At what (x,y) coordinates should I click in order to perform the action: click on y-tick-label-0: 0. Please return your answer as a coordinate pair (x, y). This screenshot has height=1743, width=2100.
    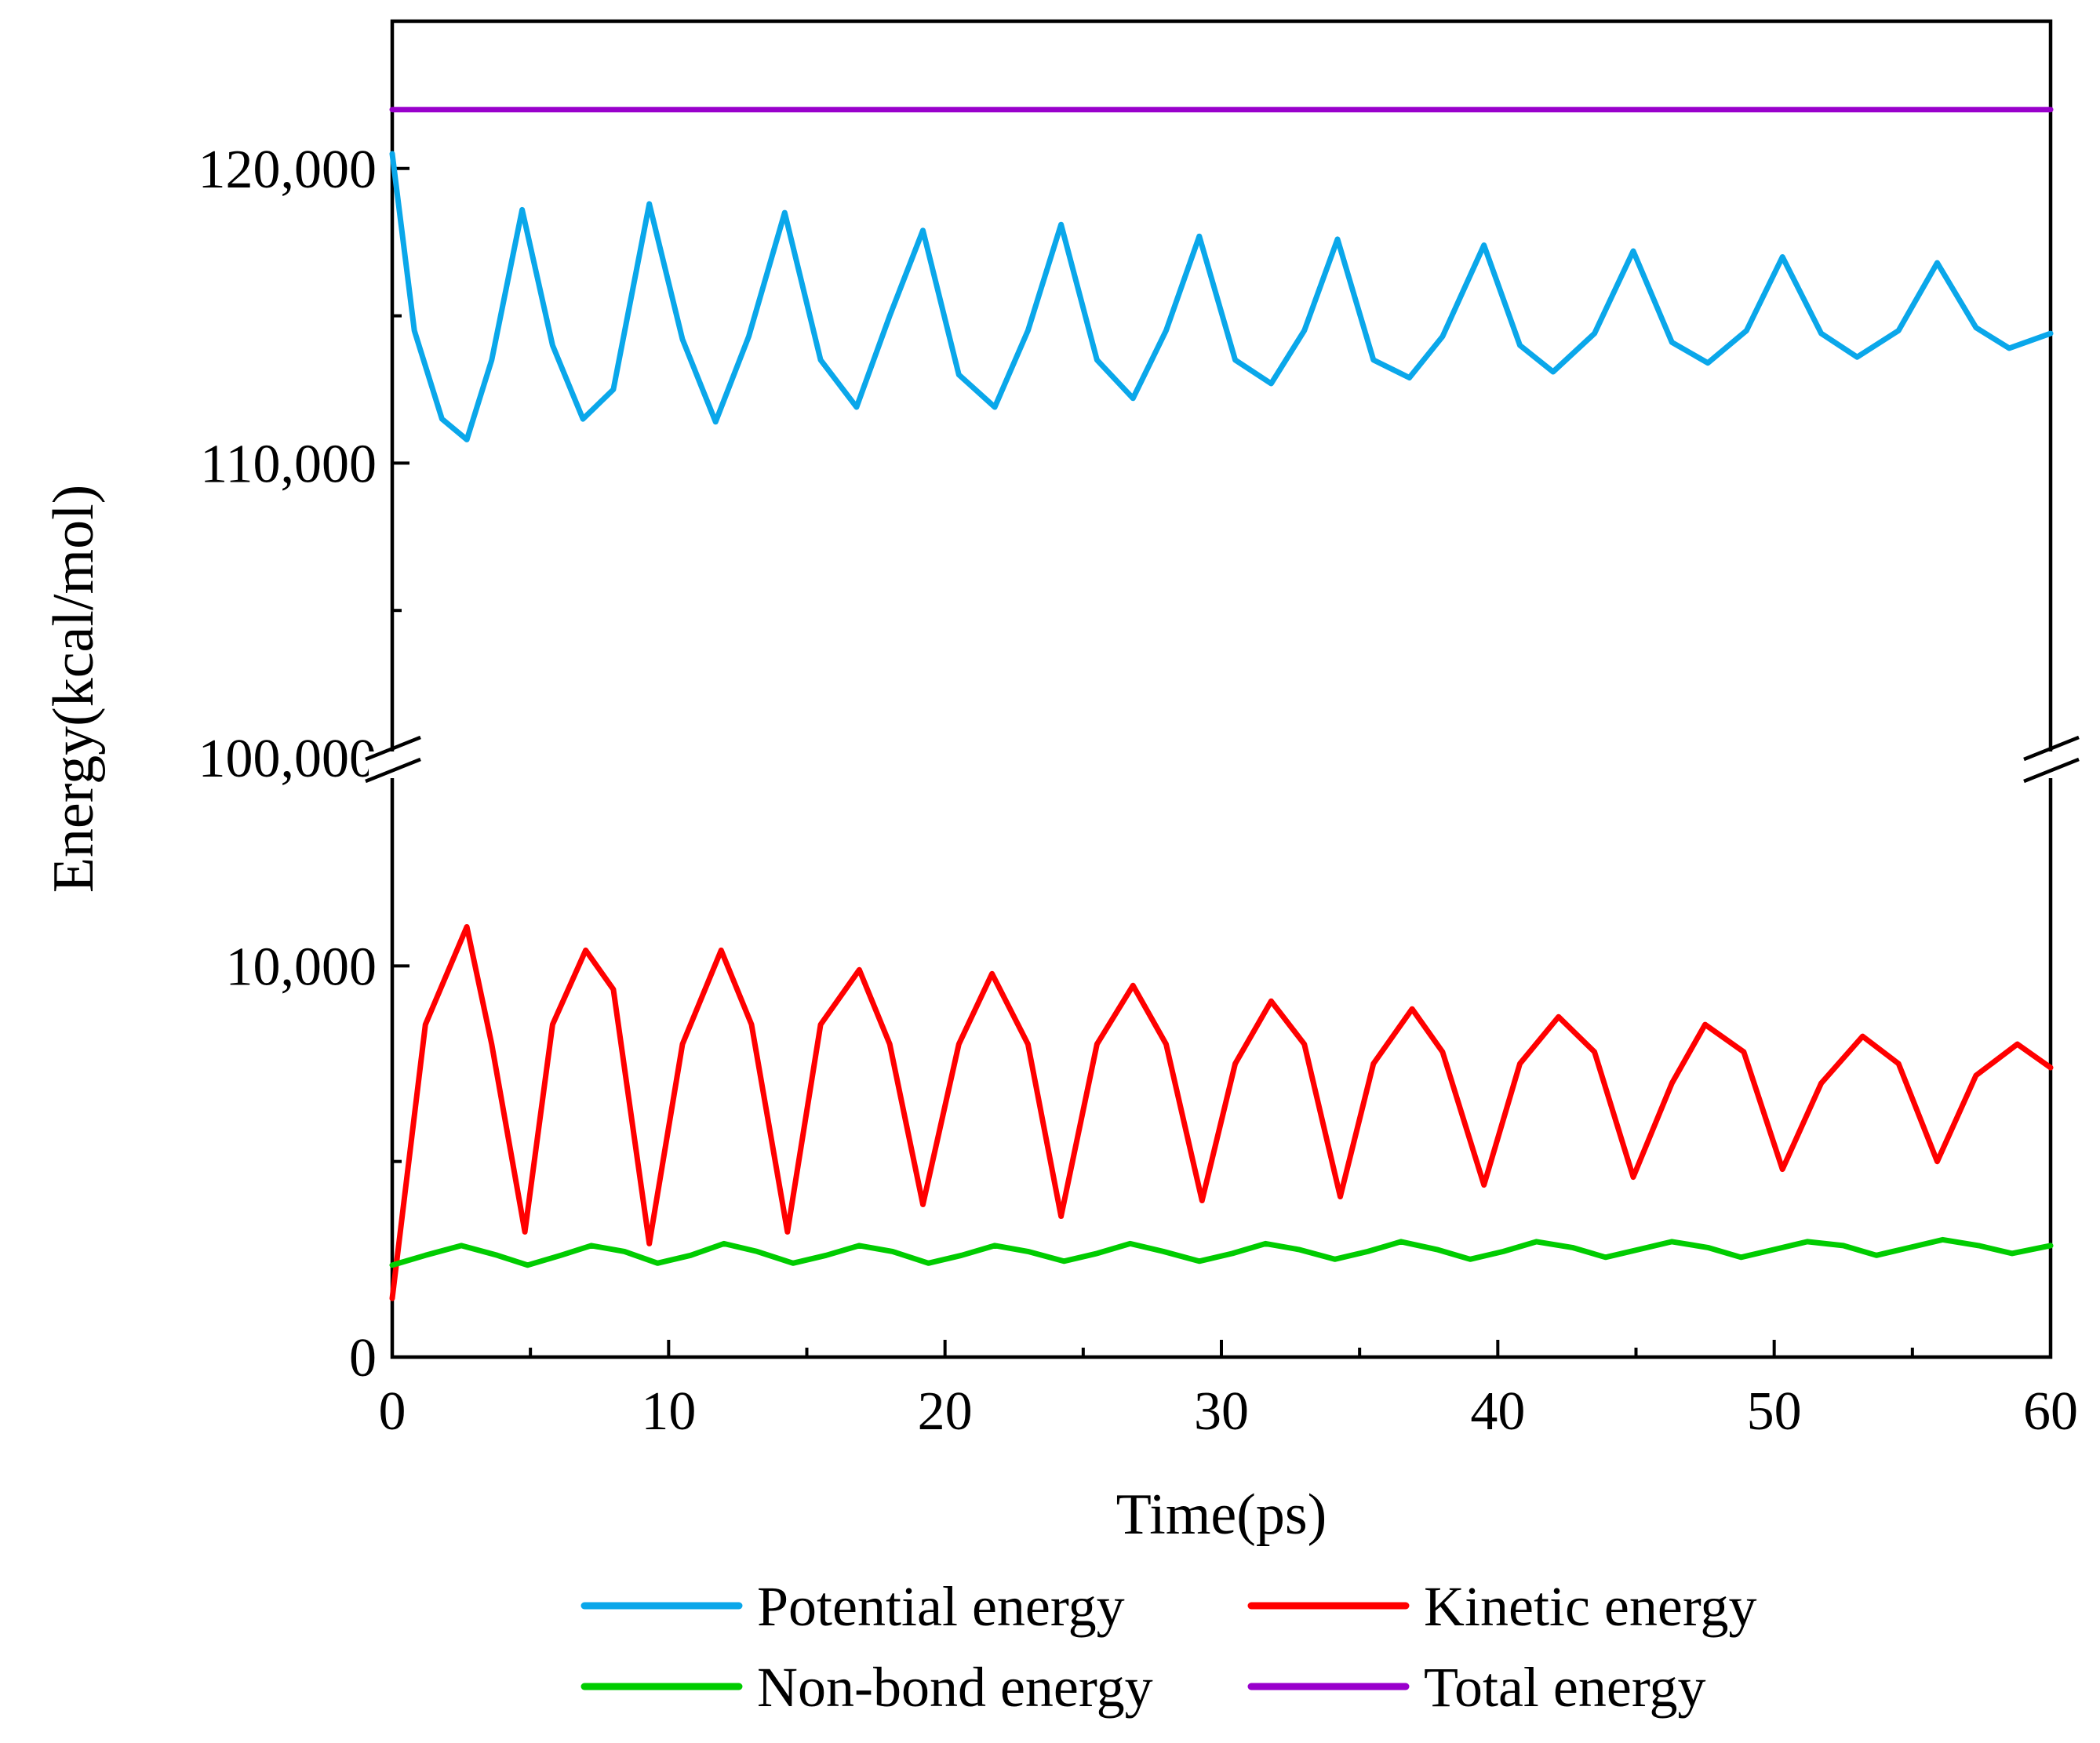
    Looking at the image, I should click on (363, 1358).